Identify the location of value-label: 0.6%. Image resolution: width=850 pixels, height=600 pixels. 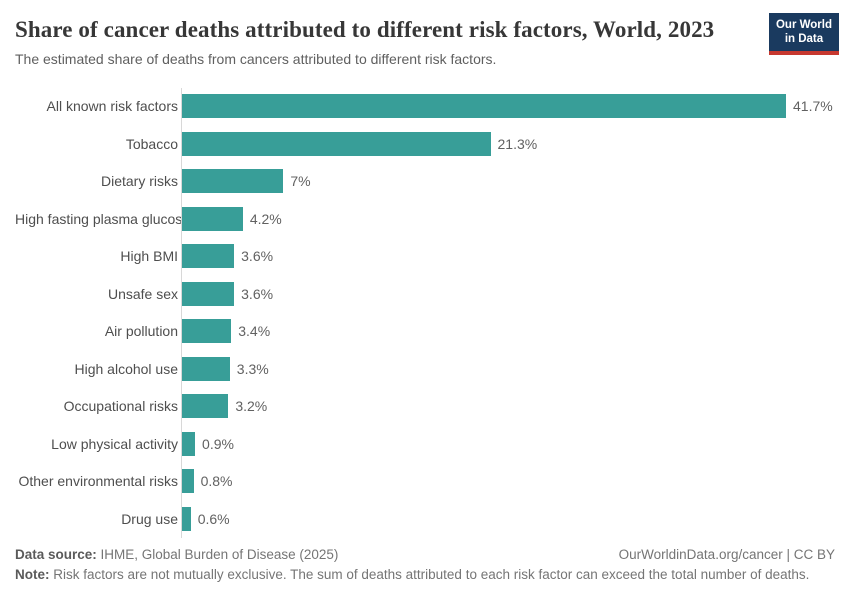
(213, 518).